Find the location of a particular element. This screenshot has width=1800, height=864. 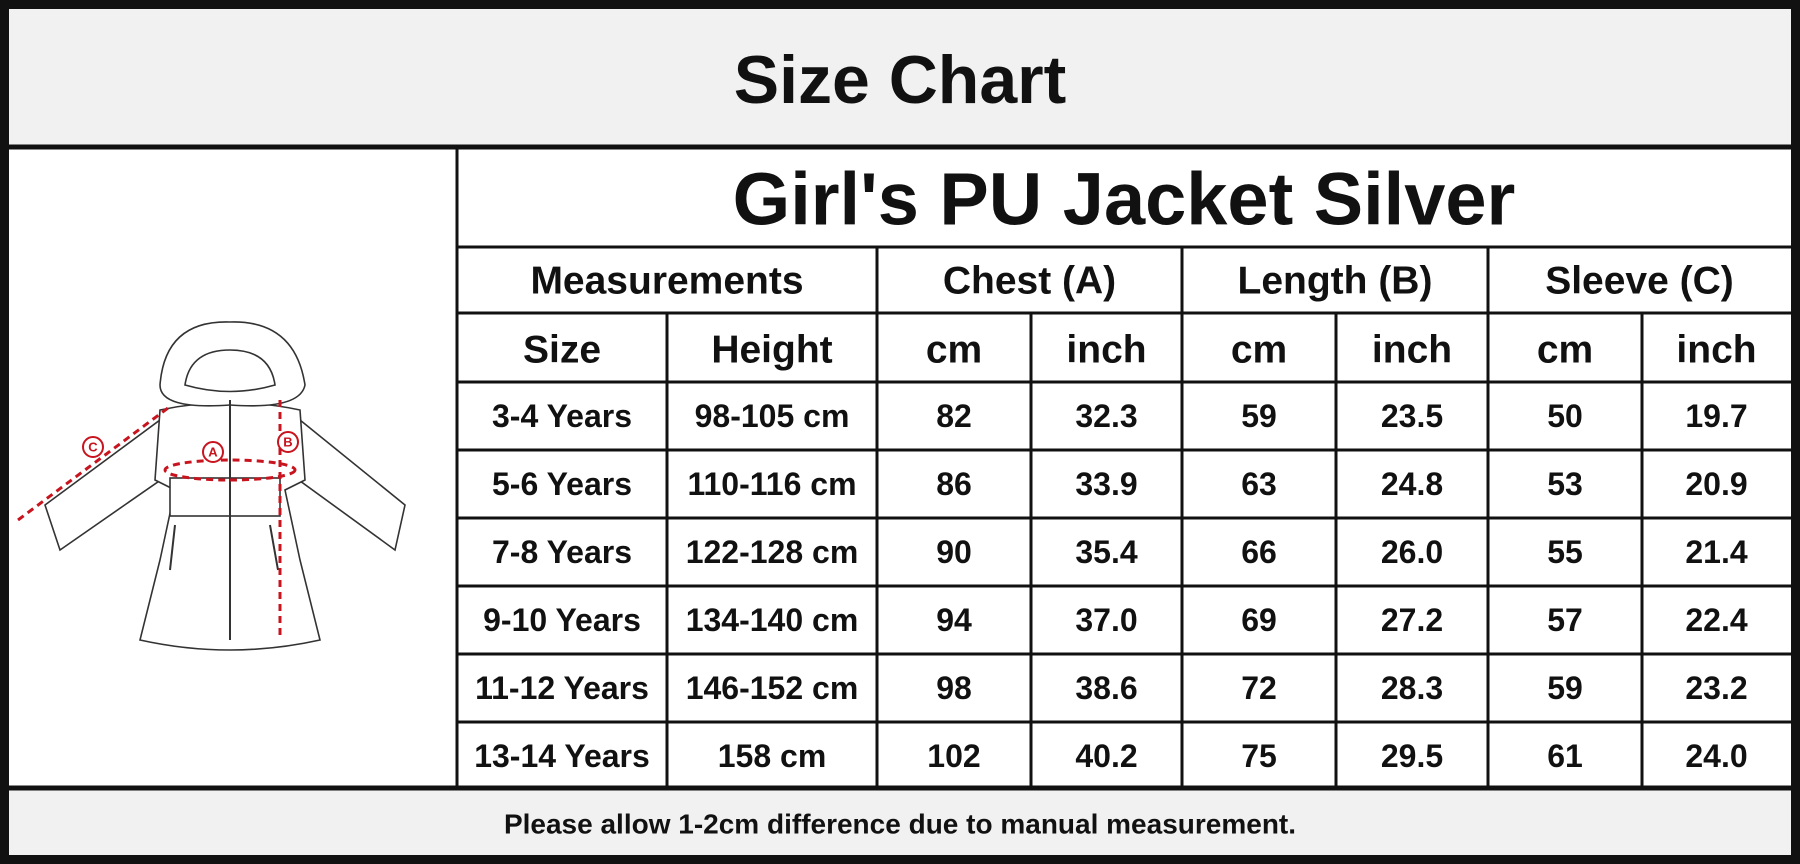

table-cell: 24.0 is located at coordinates (1716, 756).